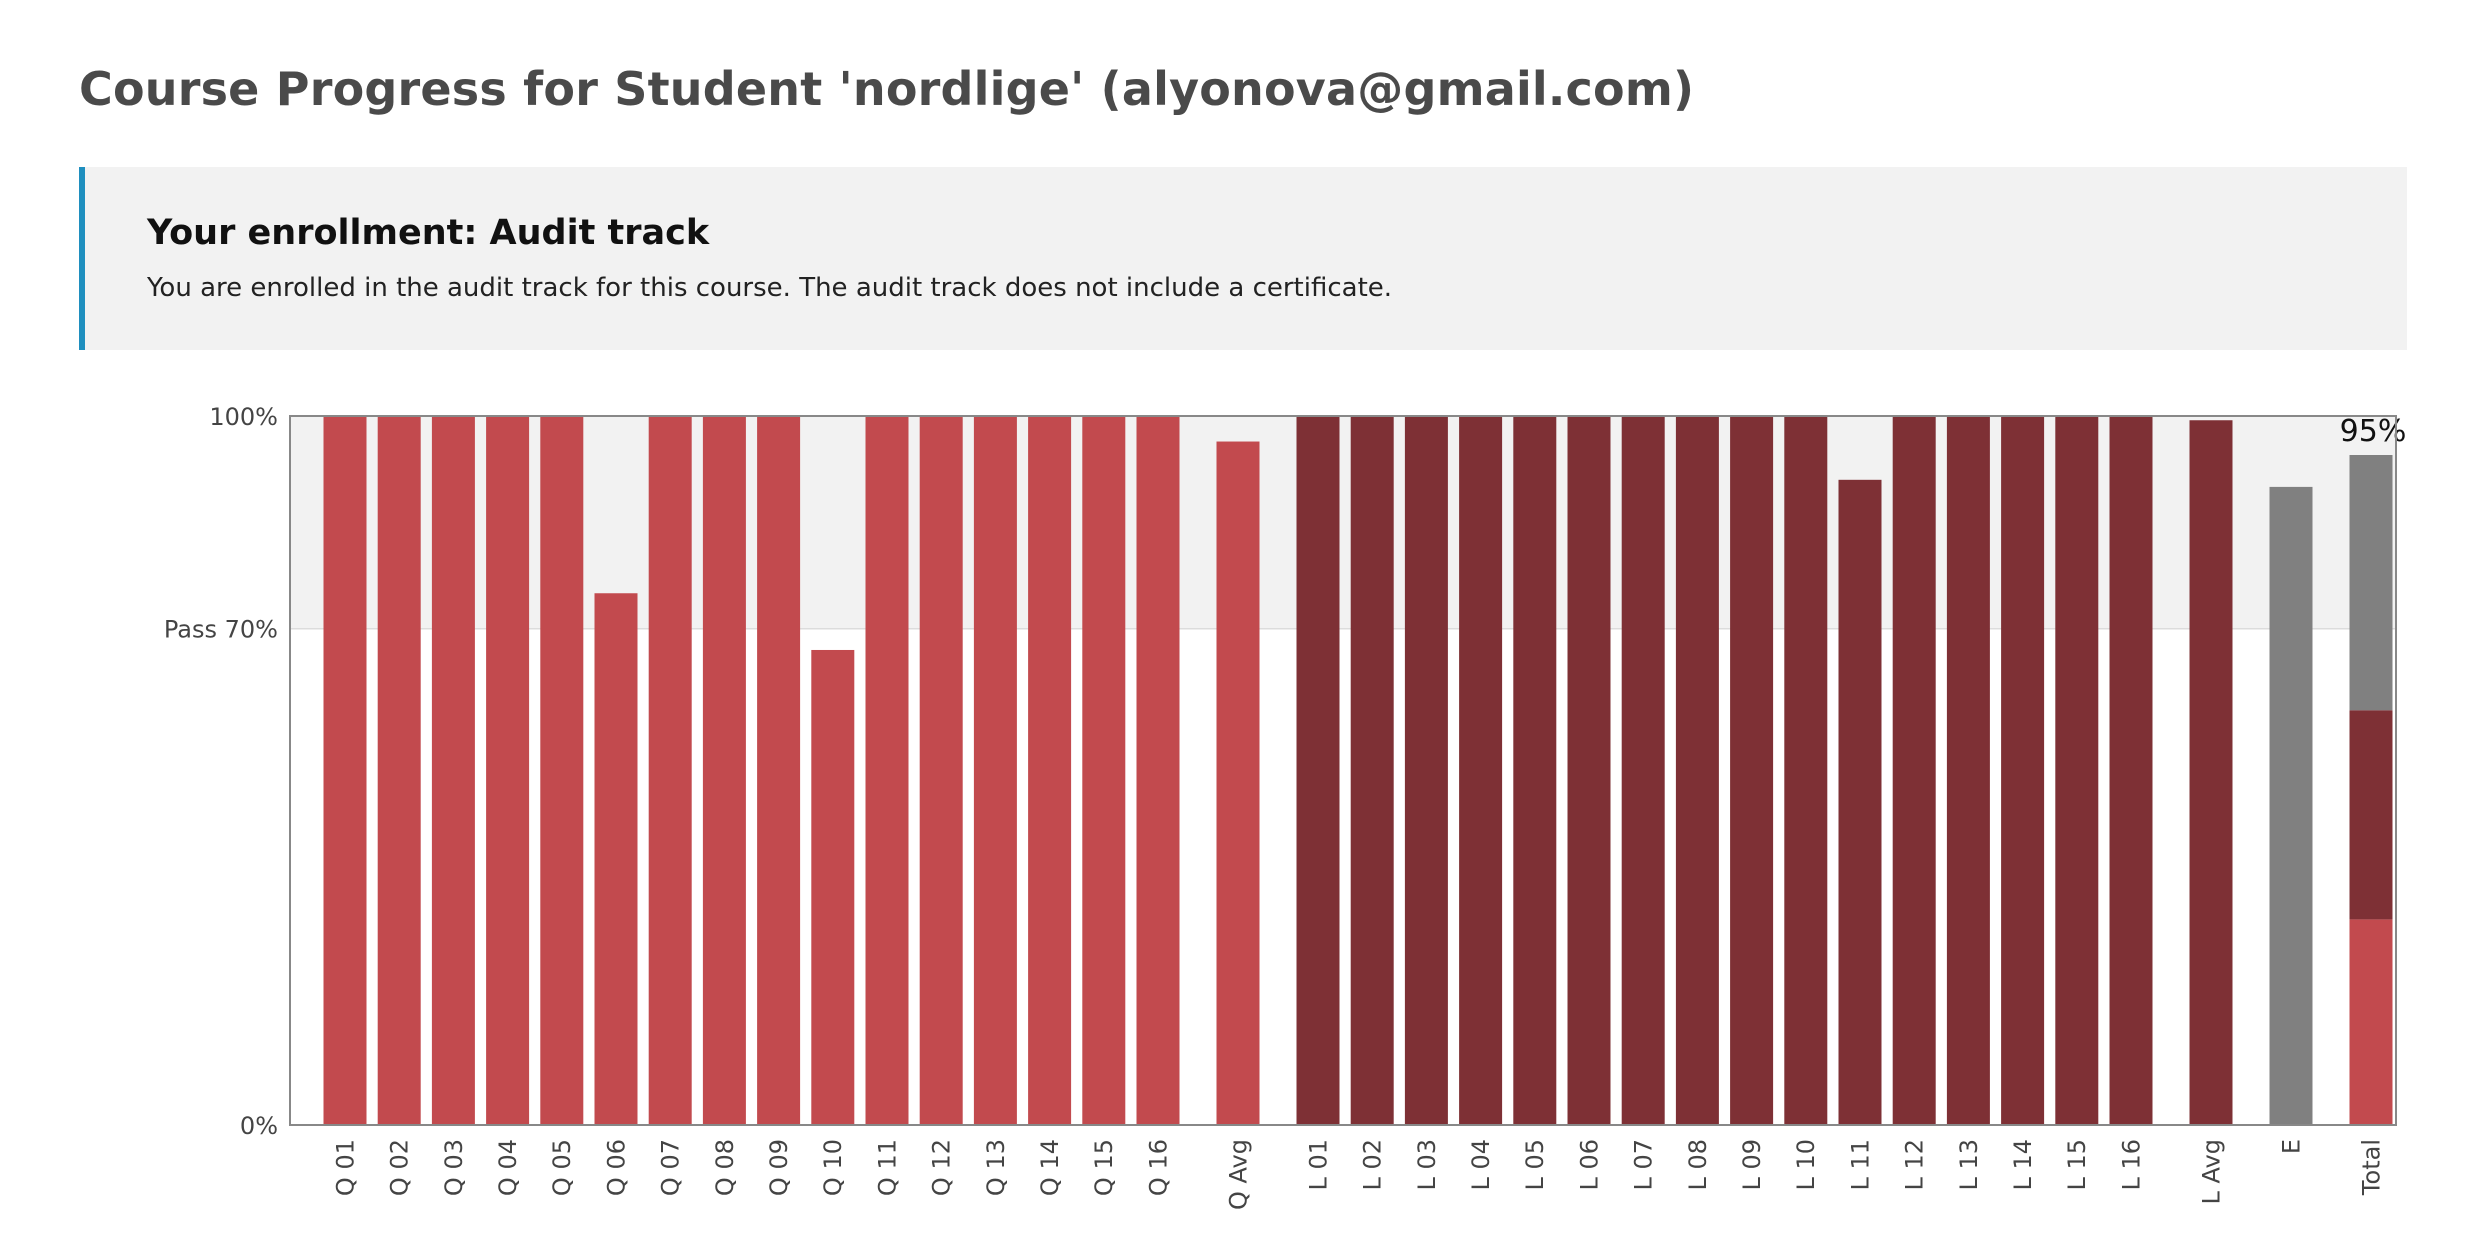 The image size is (2474, 1254). What do you see at coordinates (1806, 1165) in the screenshot?
I see `x-tick-label: L 10` at bounding box center [1806, 1165].